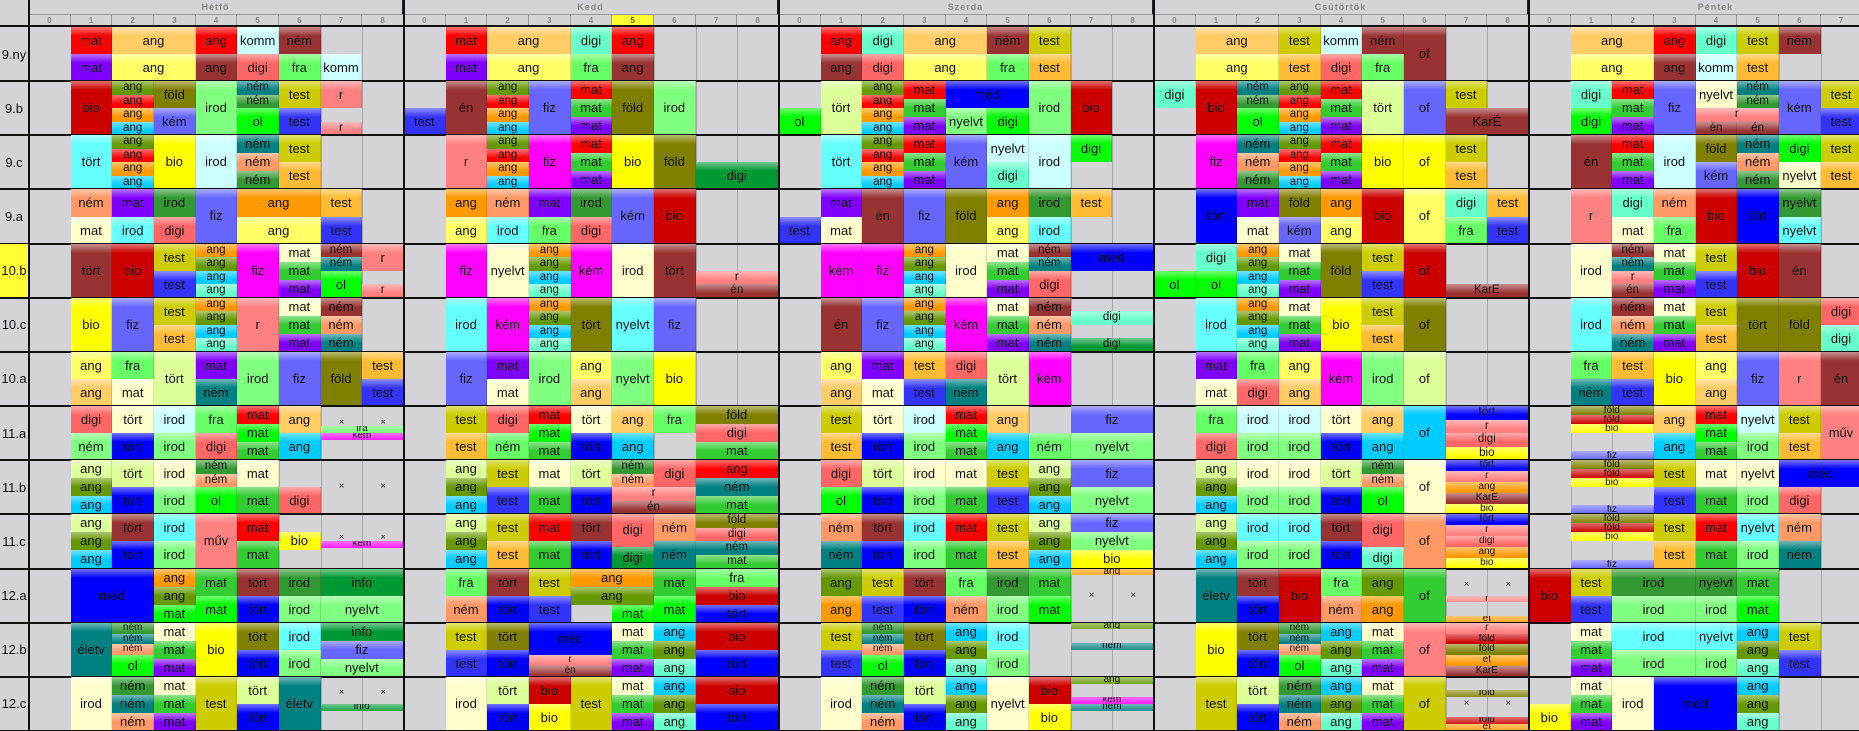 This screenshot has width=1859, height=731. What do you see at coordinates (1425, 649) in the screenshot?
I see `lesson-block: of` at bounding box center [1425, 649].